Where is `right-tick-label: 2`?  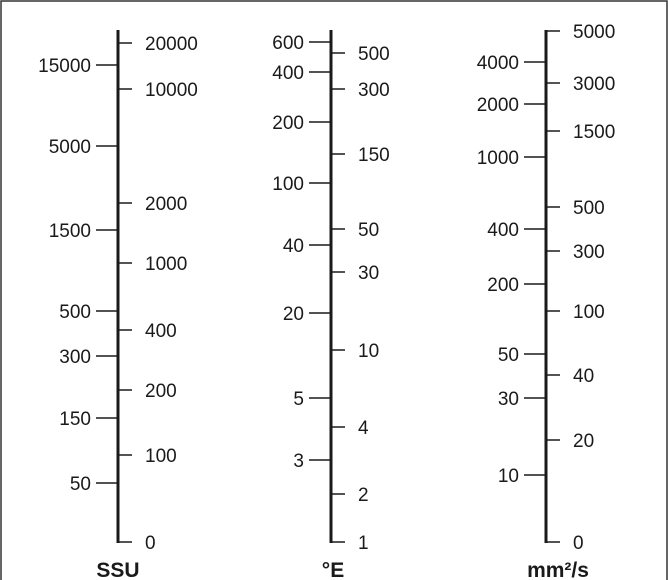
right-tick-label: 2 is located at coordinates (363, 495).